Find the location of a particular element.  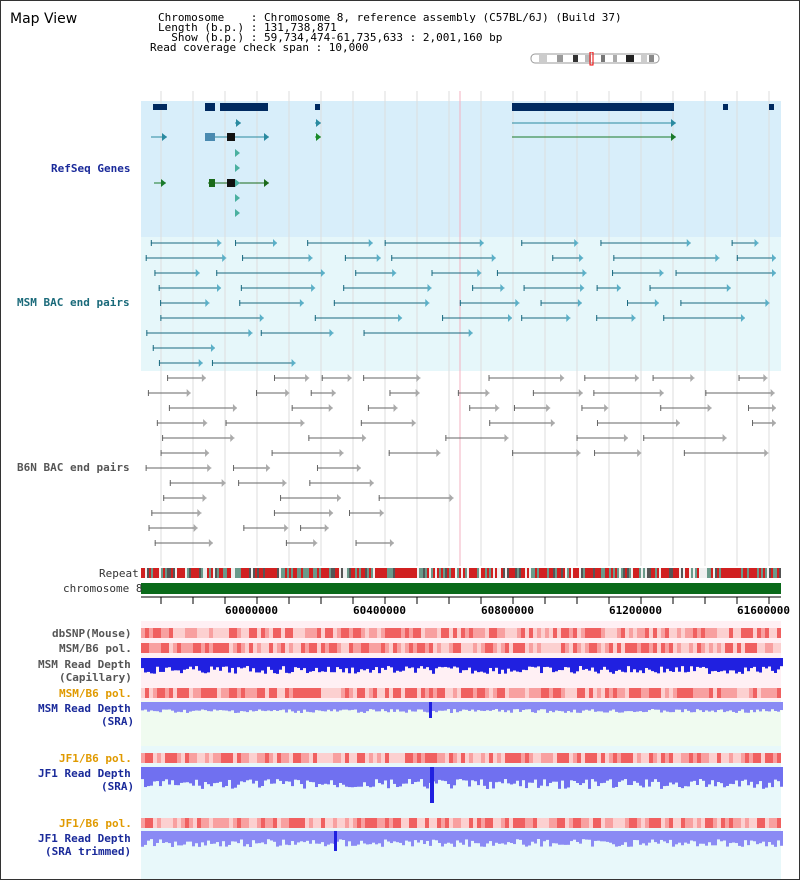

chromosome-ideogram is located at coordinates (595, 59).